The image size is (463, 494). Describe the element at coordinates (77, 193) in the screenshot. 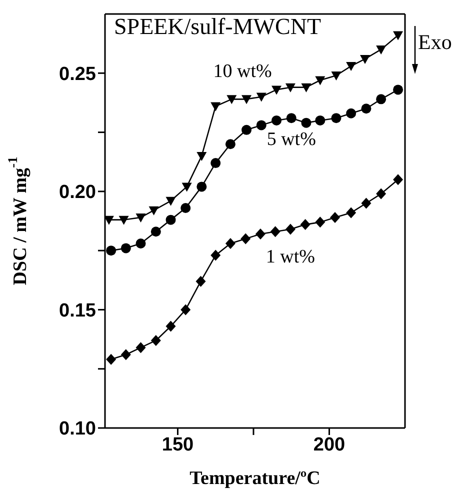

I see `y-tick-label: 0.20` at that location.